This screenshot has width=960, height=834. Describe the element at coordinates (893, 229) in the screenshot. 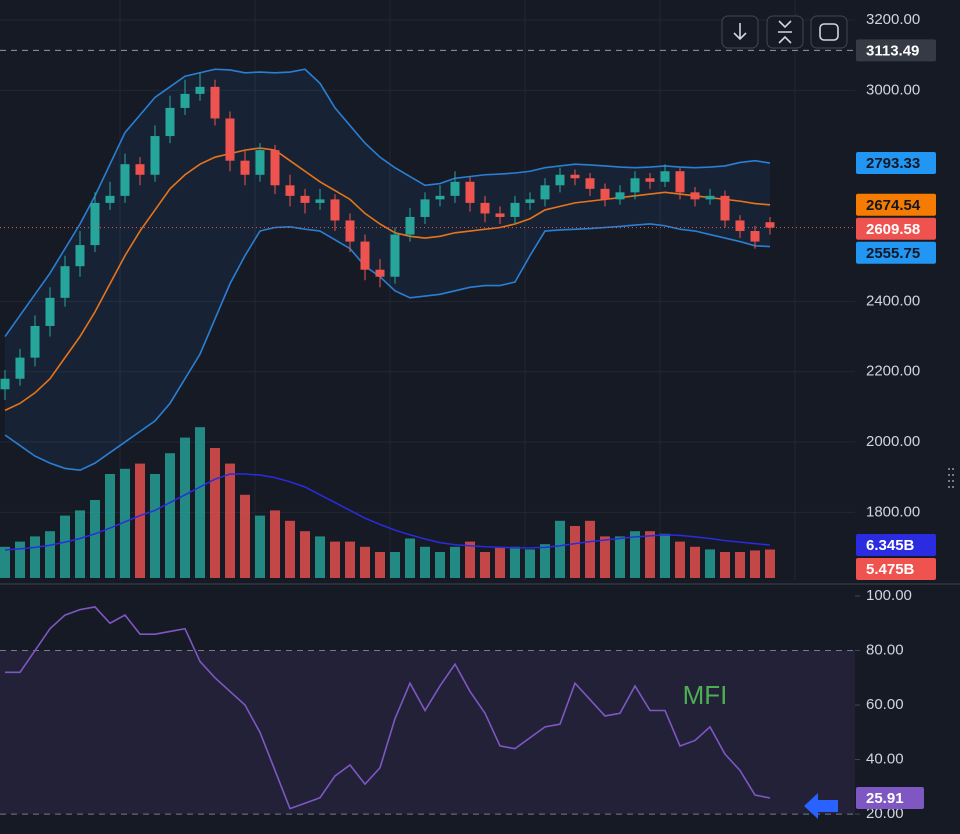

I see `value-box-label: 2609.58` at that location.